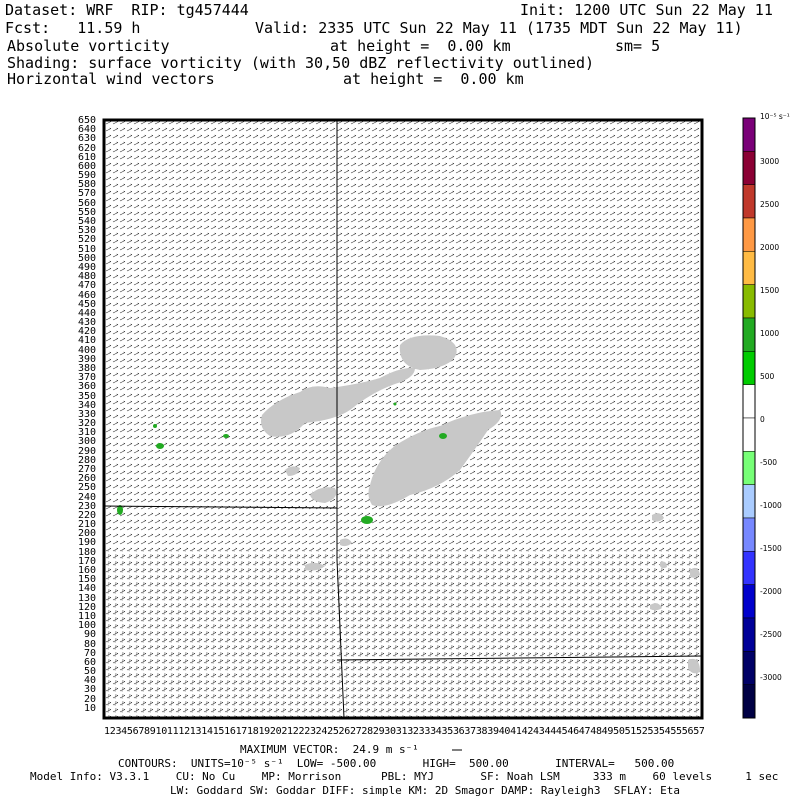  Describe the element at coordinates (86, 258) in the screenshot. I see `y-tick-label: 500` at that location.